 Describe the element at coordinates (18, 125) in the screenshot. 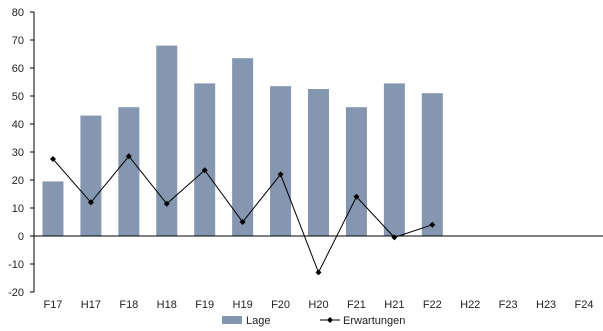

I see `y-tick-label: 40` at that location.